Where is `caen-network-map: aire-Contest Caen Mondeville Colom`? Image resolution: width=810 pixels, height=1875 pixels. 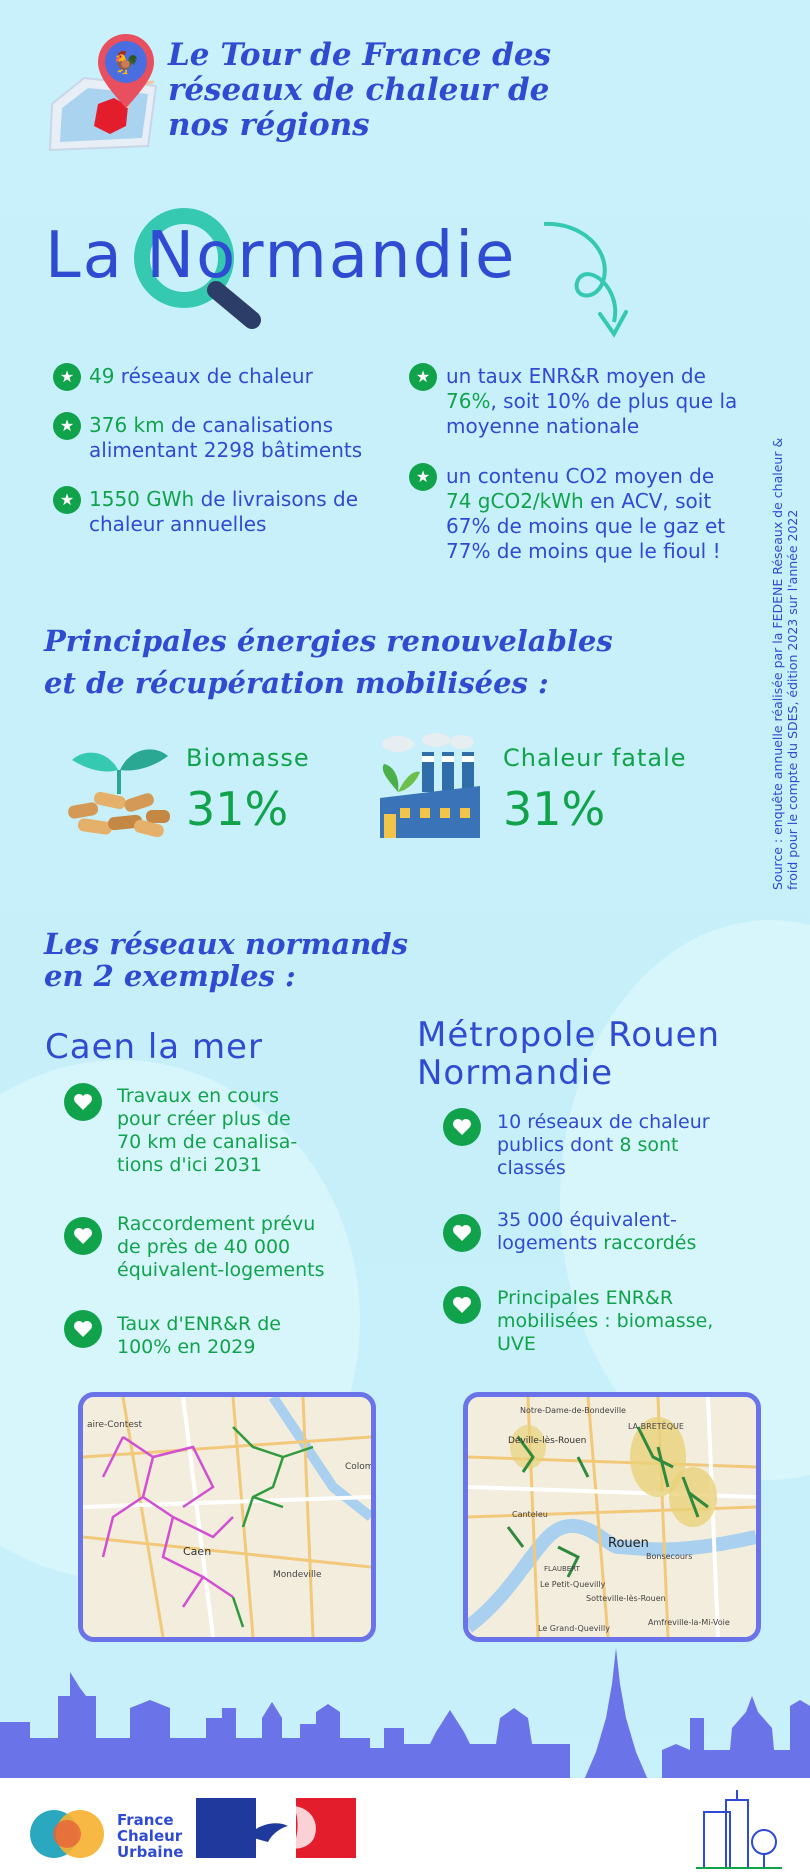 caen-network-map: aire-Contest Caen Mondeville Colom is located at coordinates (227, 1517).